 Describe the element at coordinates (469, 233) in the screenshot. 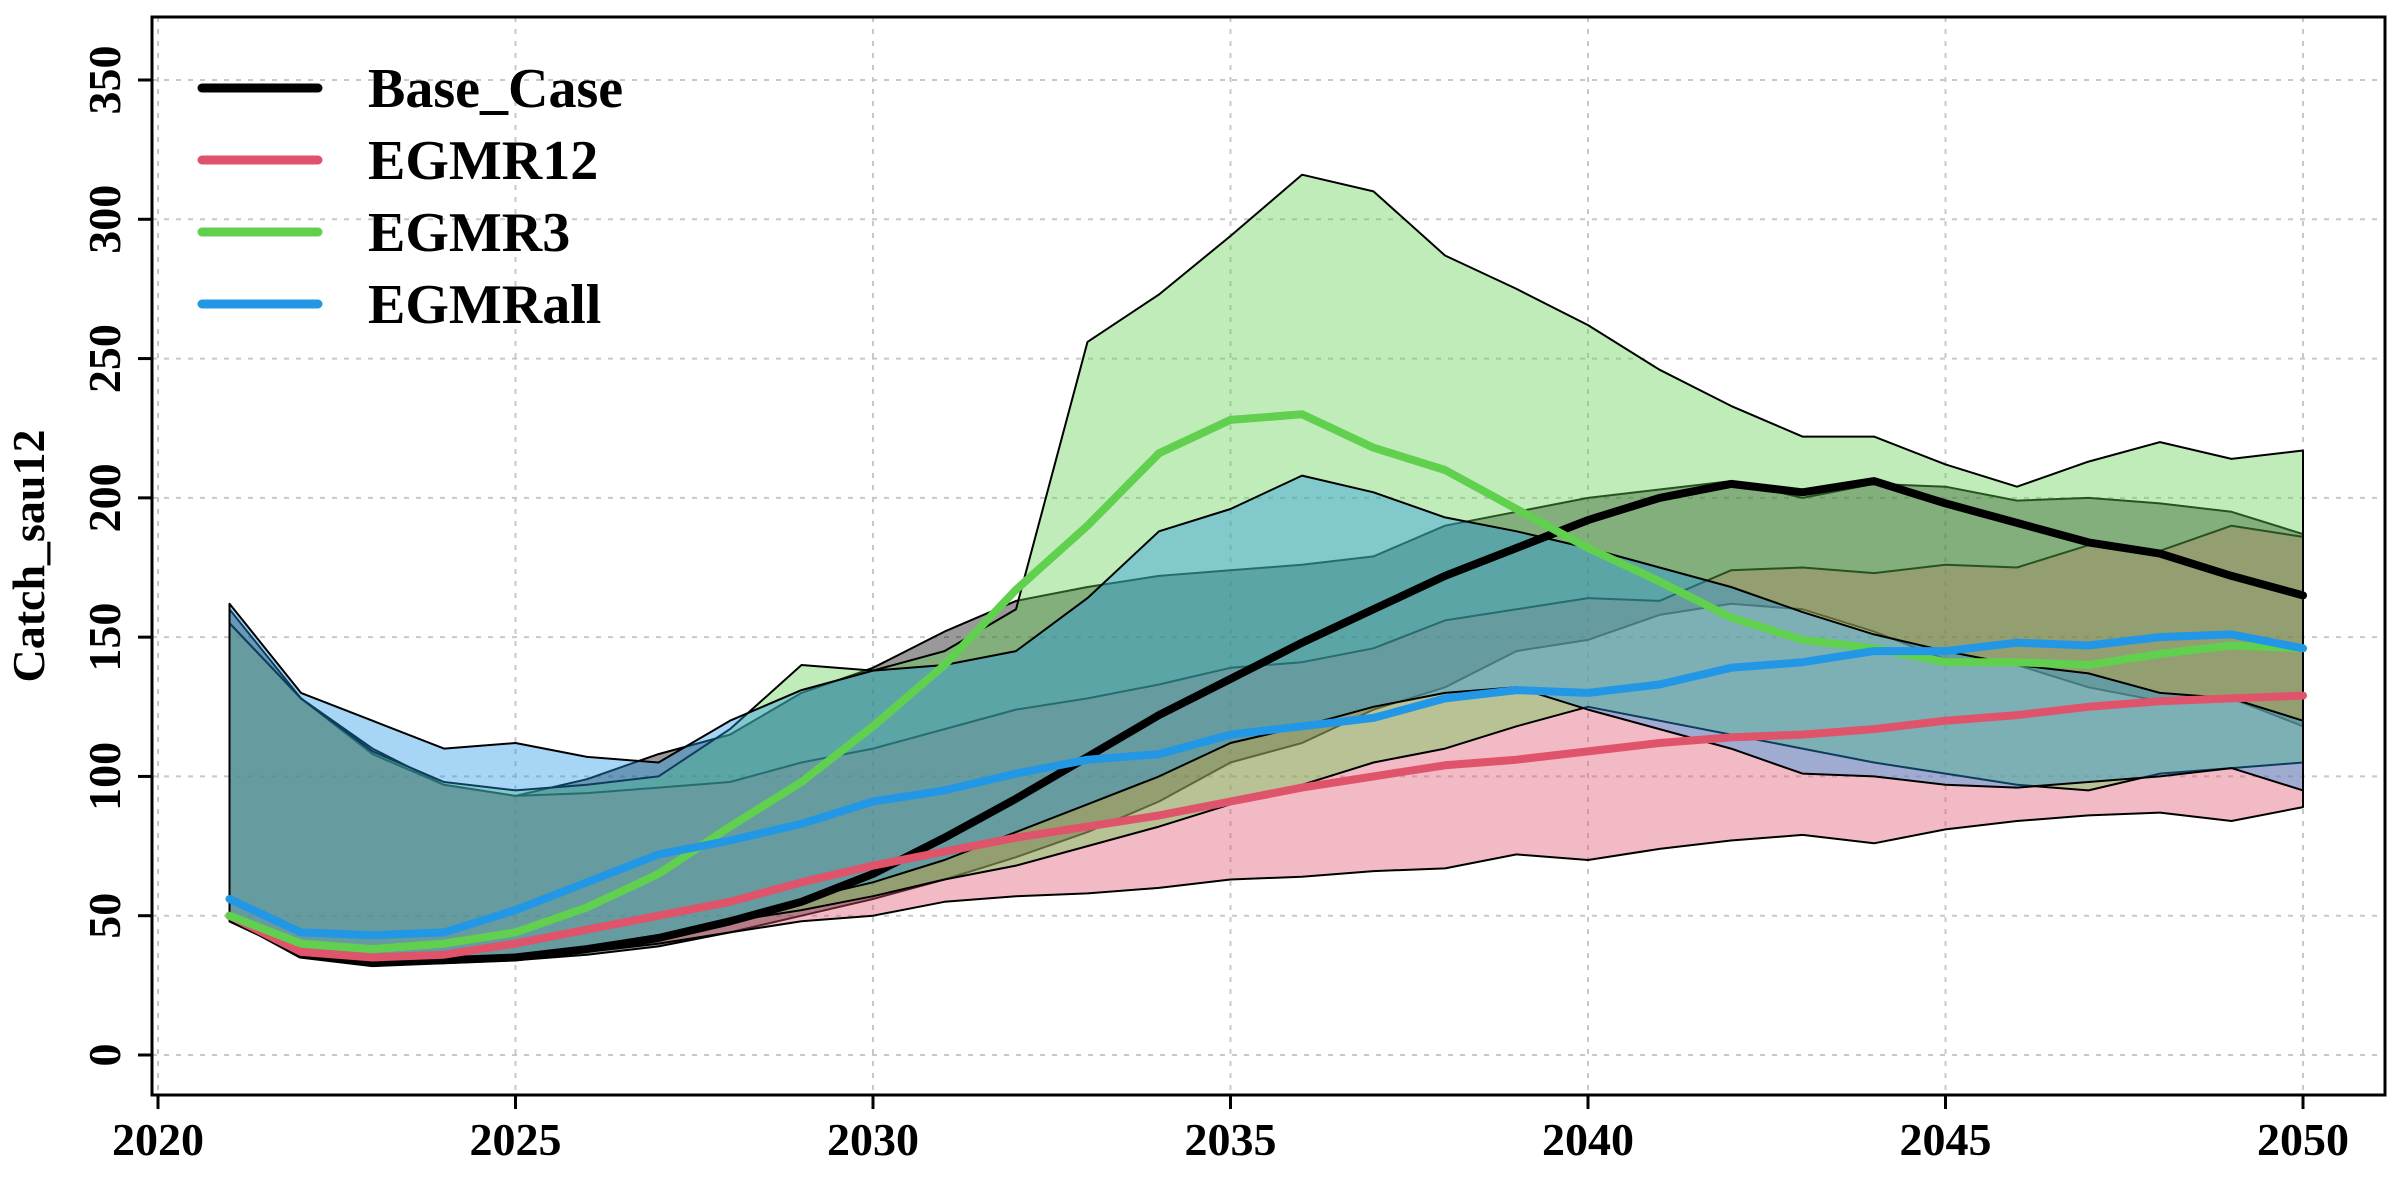

I see `legend-label-egmr3: EGMR3` at that location.